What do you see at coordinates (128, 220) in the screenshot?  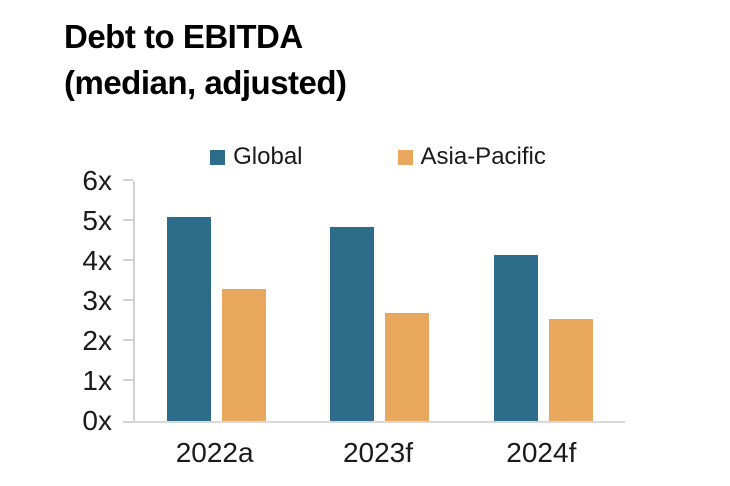 I see `y-tick-mark-5x` at bounding box center [128, 220].